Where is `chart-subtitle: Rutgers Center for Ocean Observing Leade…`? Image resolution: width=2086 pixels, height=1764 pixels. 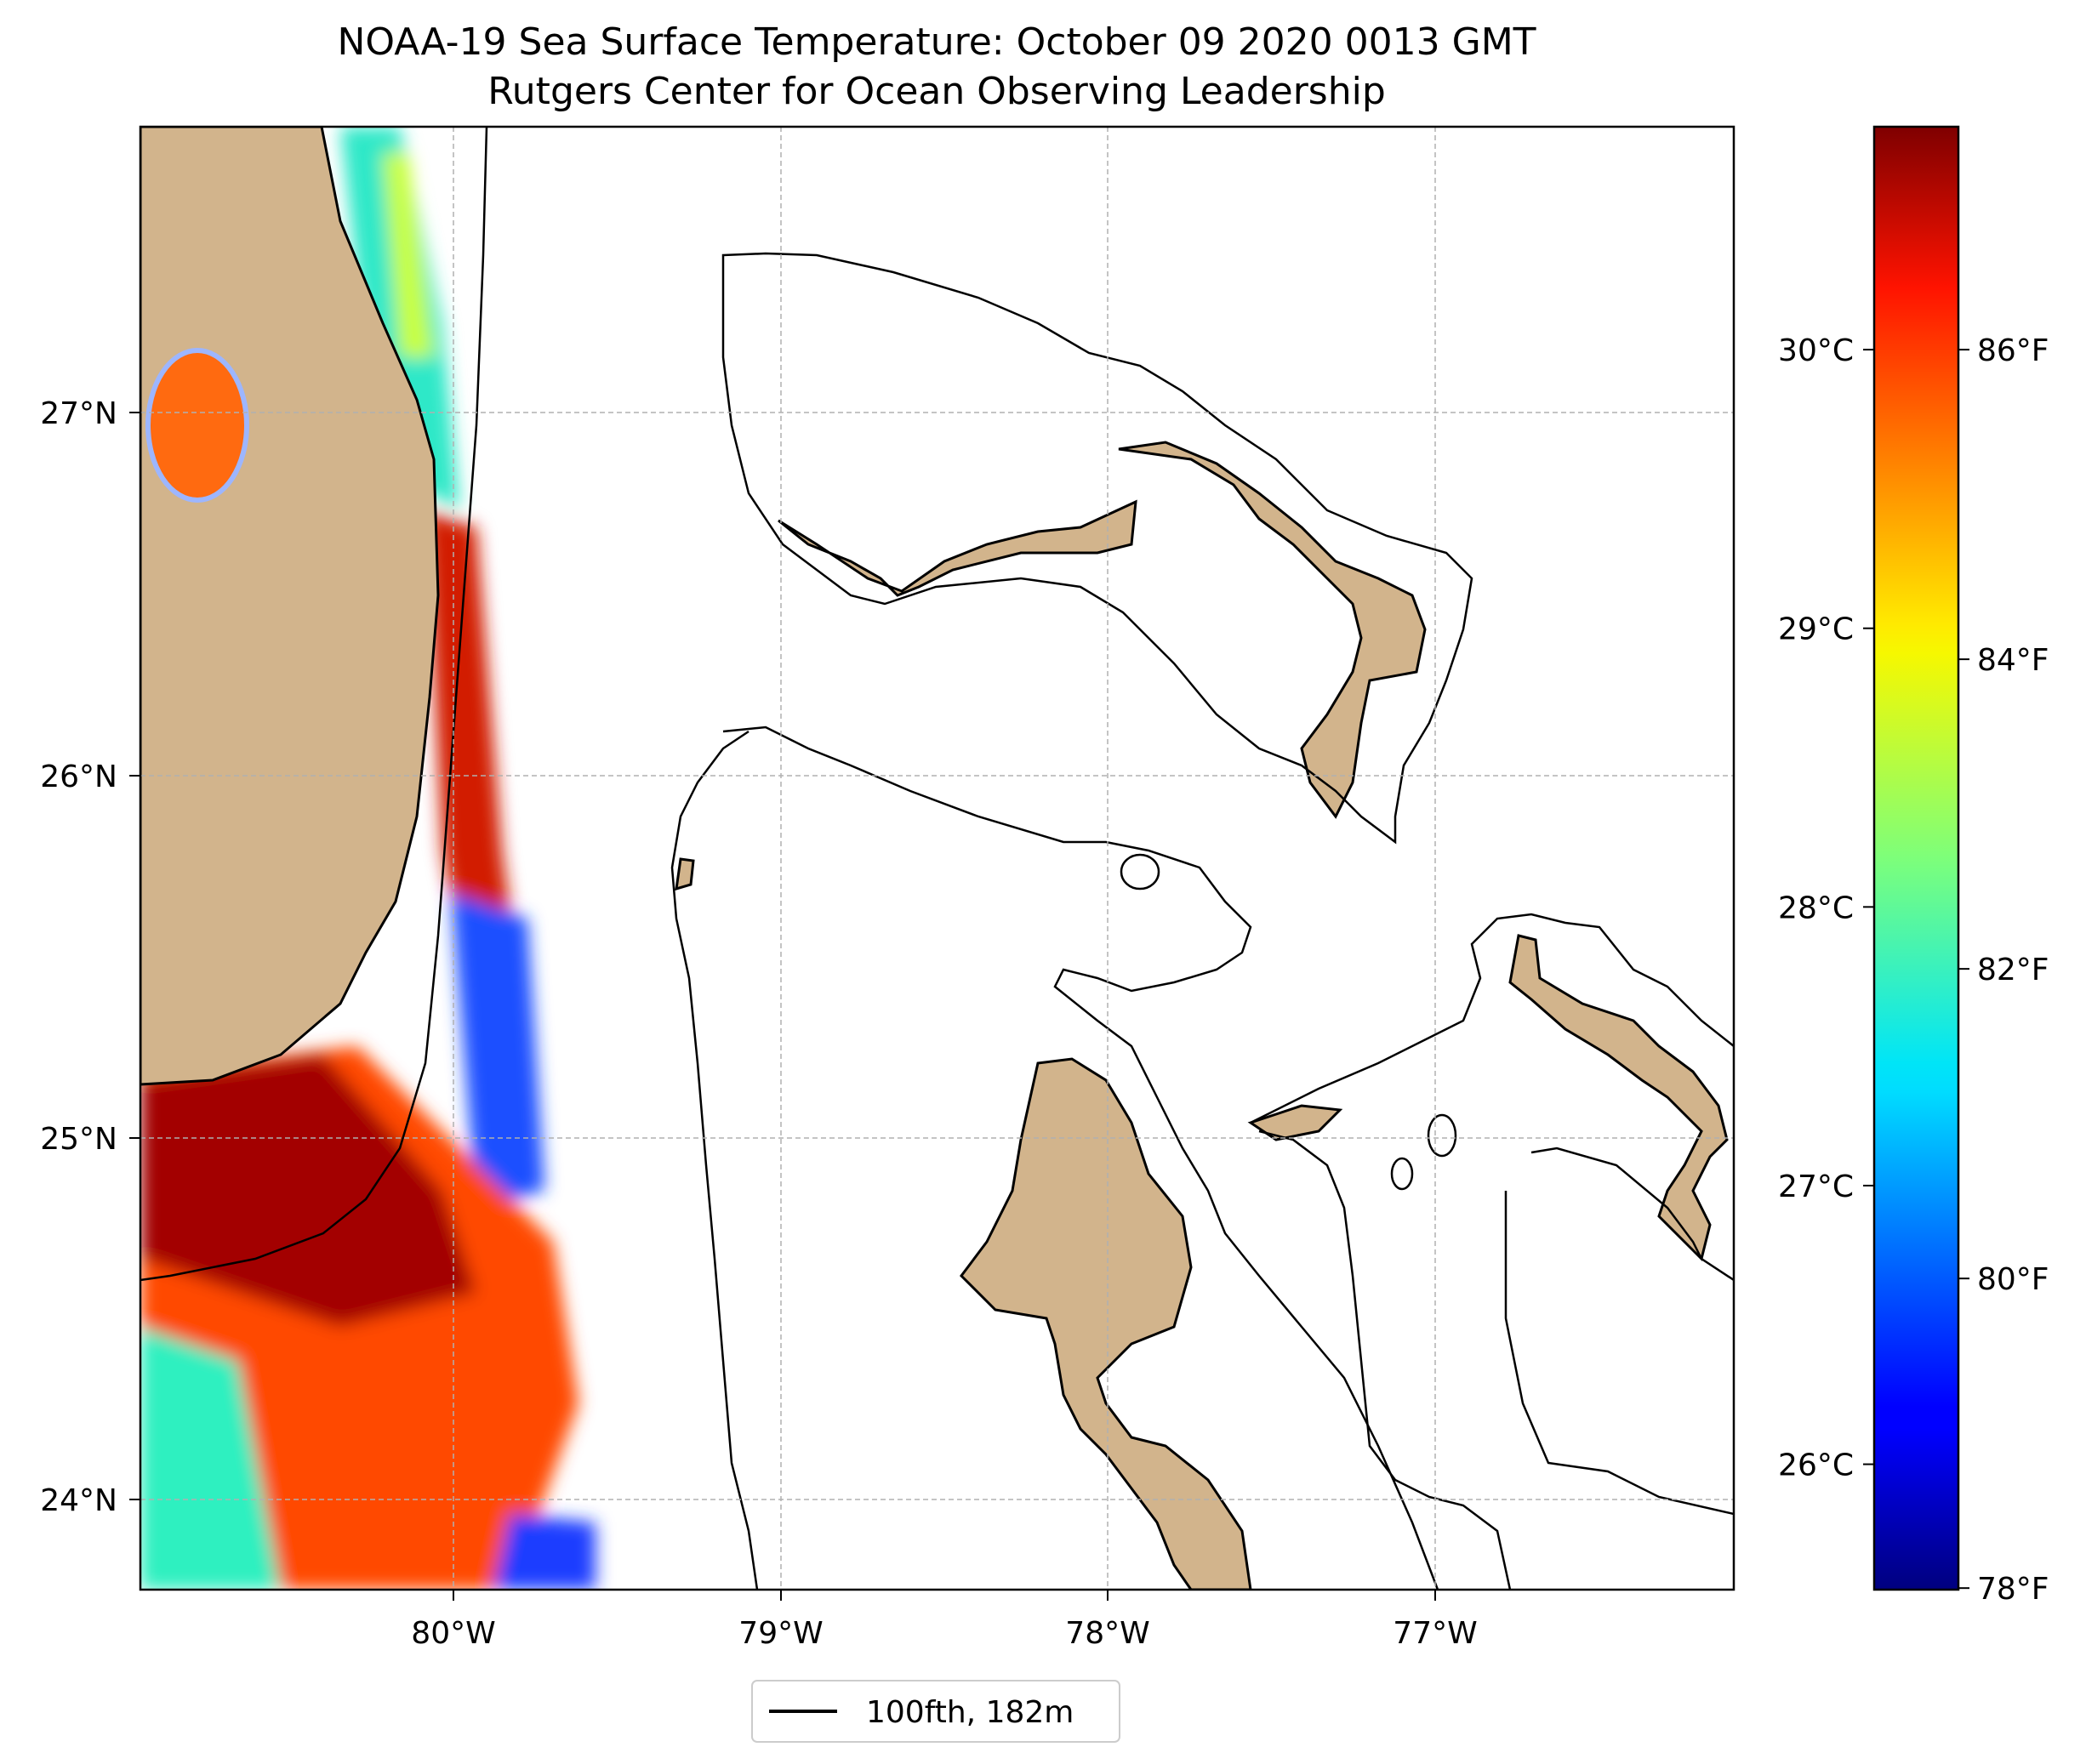 chart-subtitle: Rutgers Center for Ocean Observing Leade… is located at coordinates (936, 91).